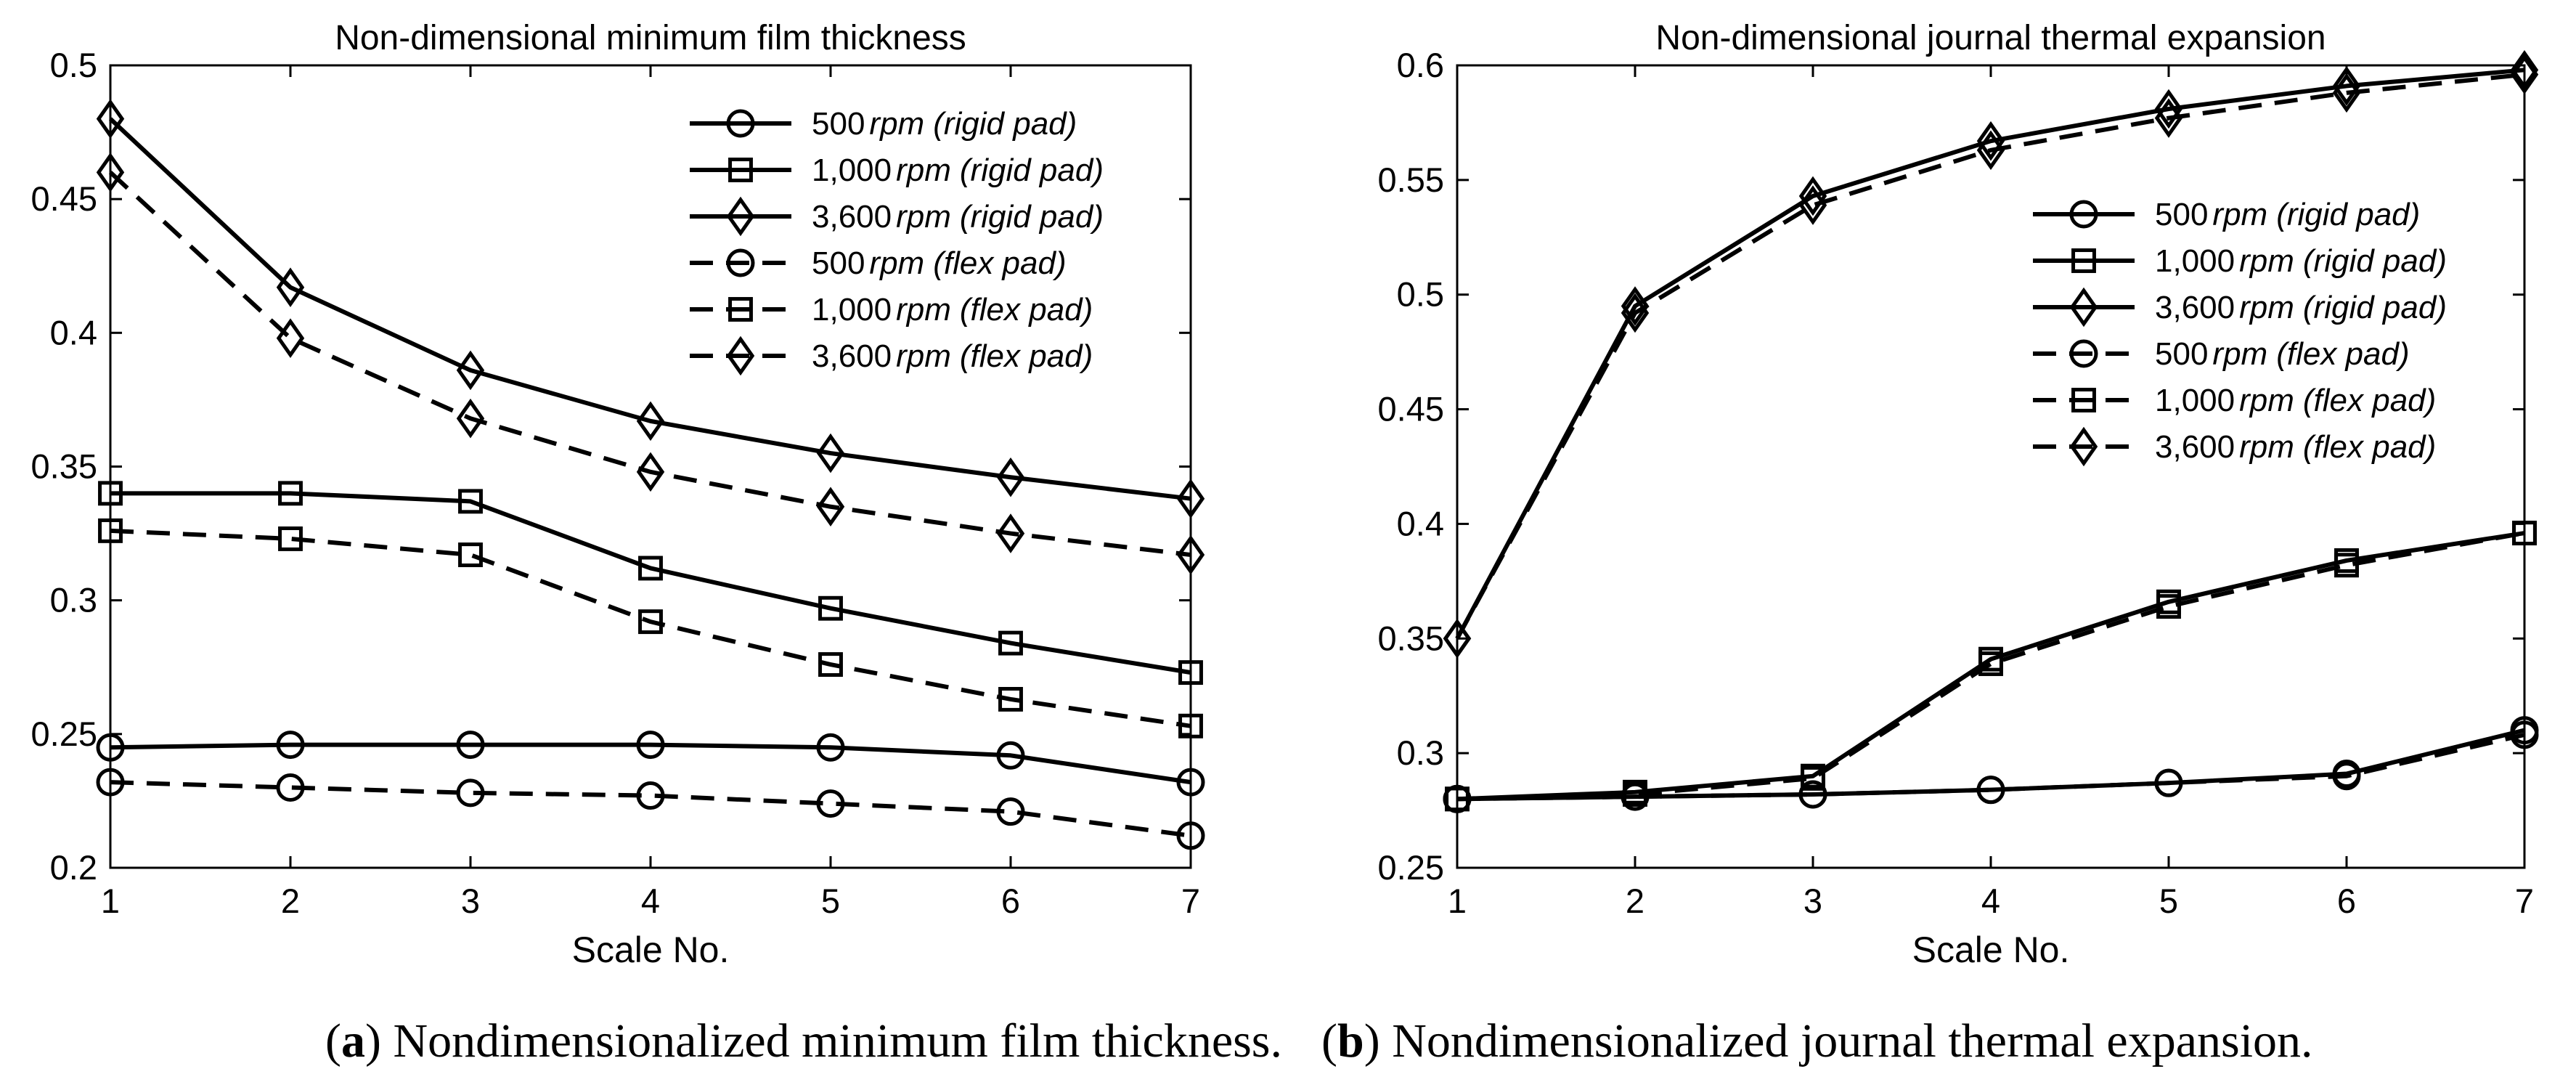 Image resolution: width=2576 pixels, height=1082 pixels. Describe the element at coordinates (1411, 180) in the screenshot. I see `y-tick-label: 0.55` at that location.